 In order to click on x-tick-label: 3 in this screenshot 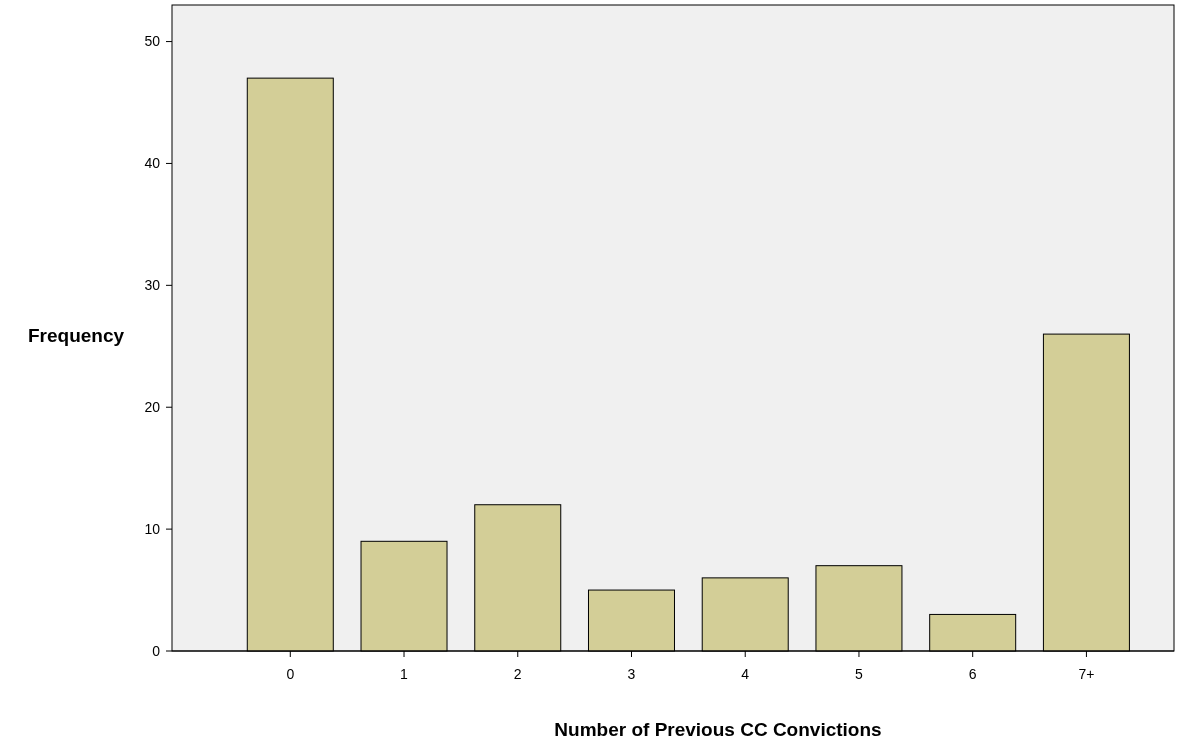, I will do `click(631, 674)`.